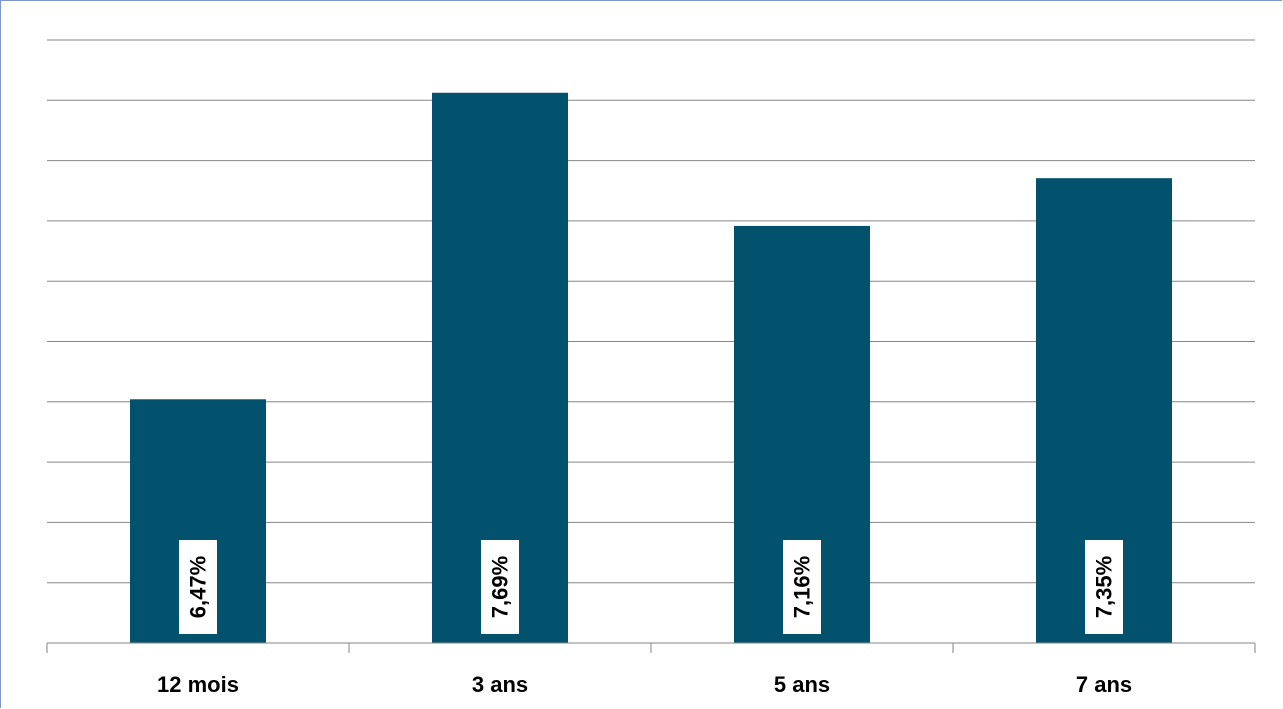 Image resolution: width=1283 pixels, height=709 pixels. Describe the element at coordinates (802, 684) in the screenshot. I see `x-tick-label: 5 ans` at that location.